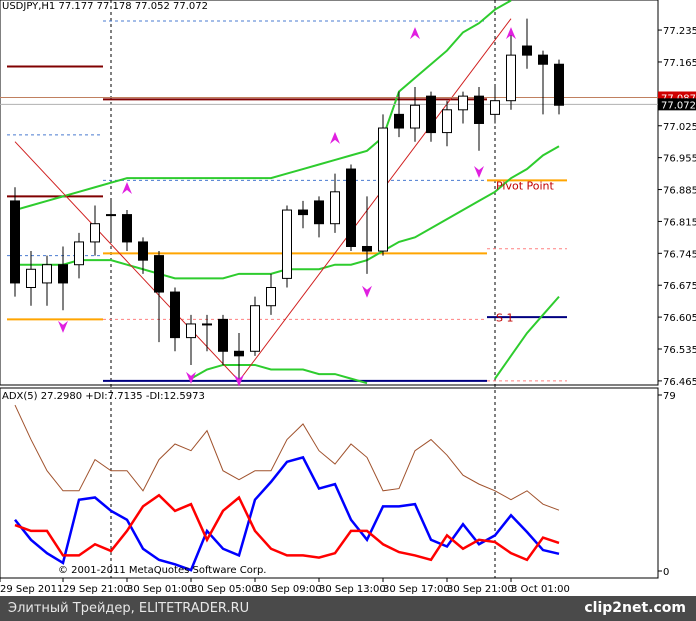  What do you see at coordinates (679, 350) in the screenshot?
I see `y-tick-label: 76.535` at bounding box center [679, 350].